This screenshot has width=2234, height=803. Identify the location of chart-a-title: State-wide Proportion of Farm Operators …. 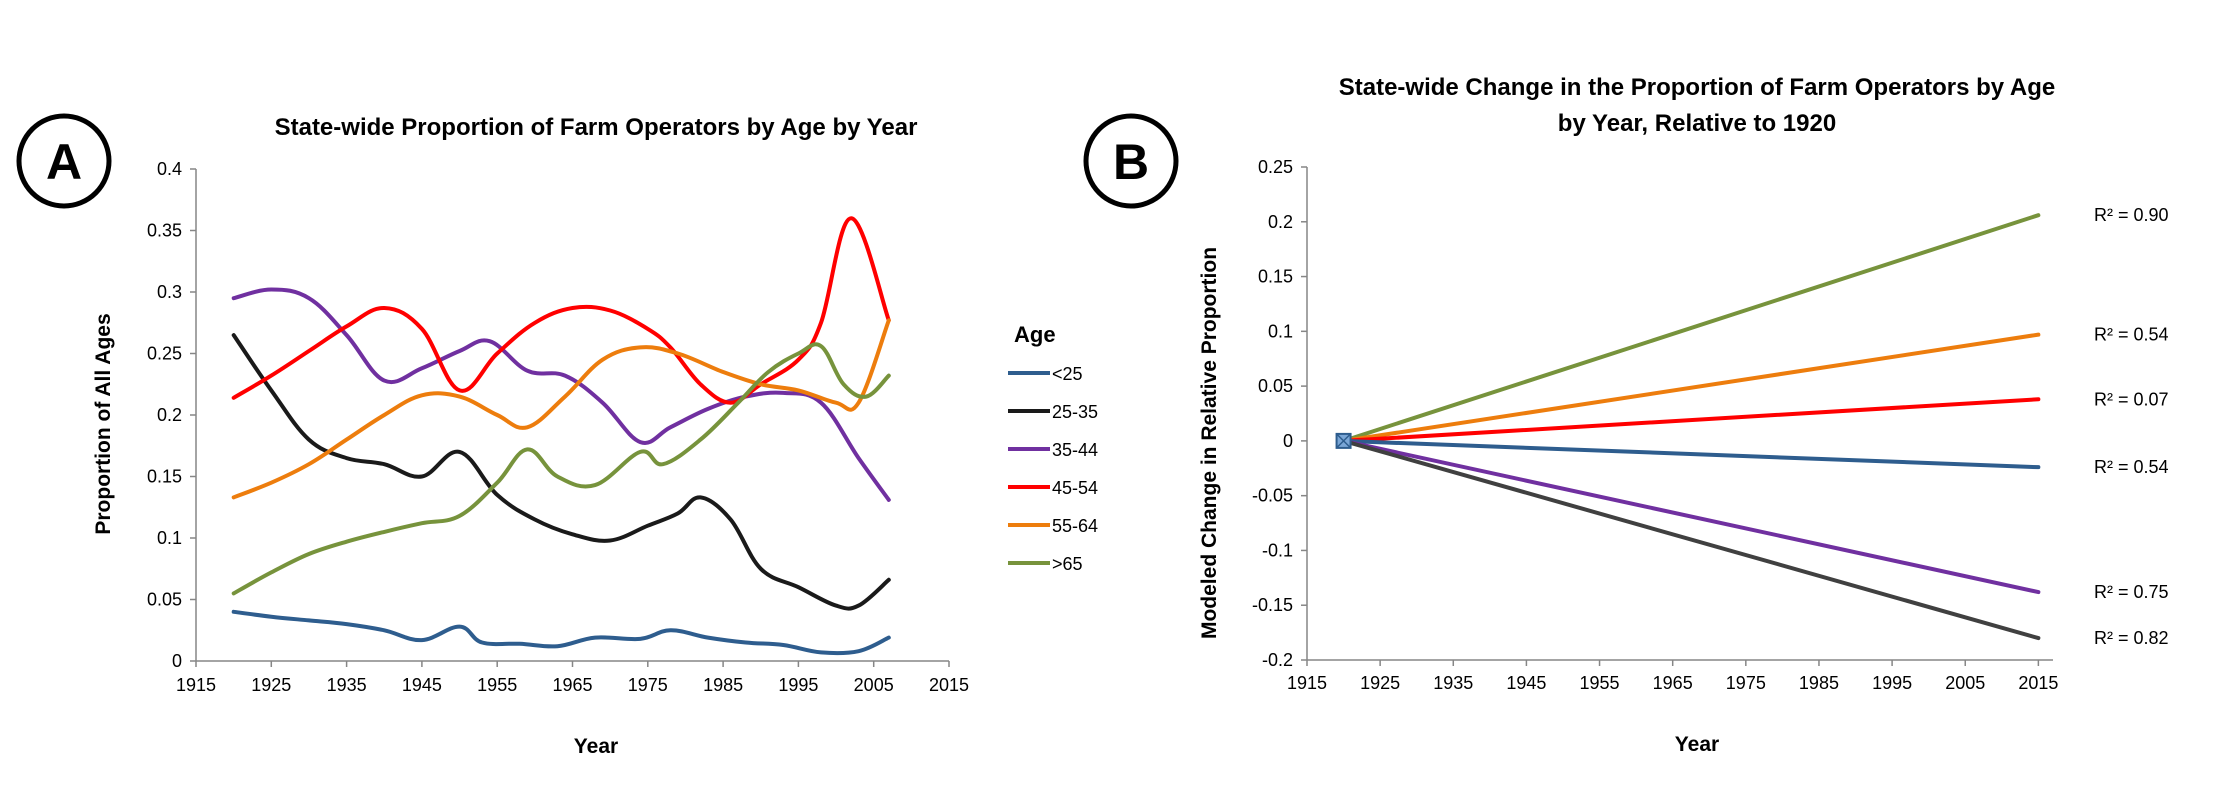
(596, 127).